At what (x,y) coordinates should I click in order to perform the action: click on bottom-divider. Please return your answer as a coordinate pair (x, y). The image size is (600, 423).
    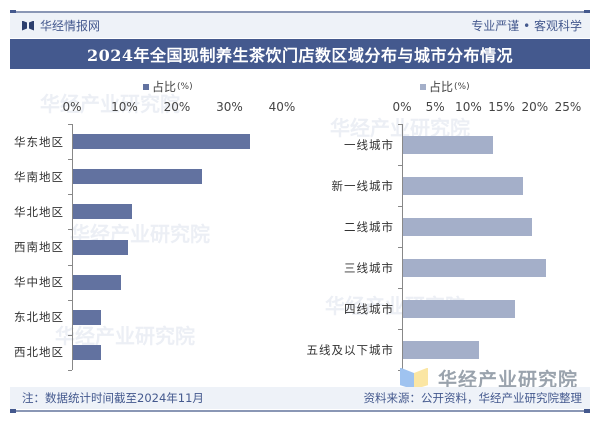
    Looking at the image, I should click on (300, 411).